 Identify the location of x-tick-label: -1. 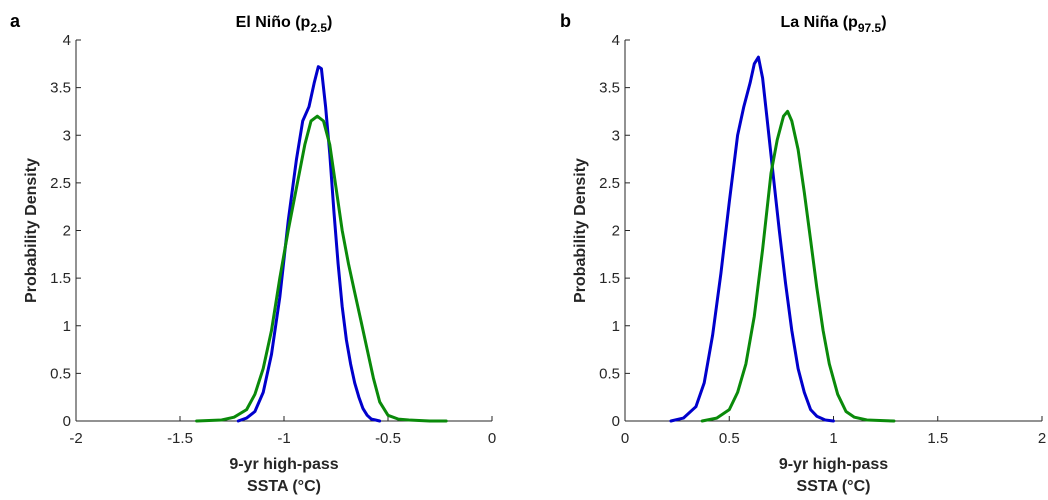
(283, 438).